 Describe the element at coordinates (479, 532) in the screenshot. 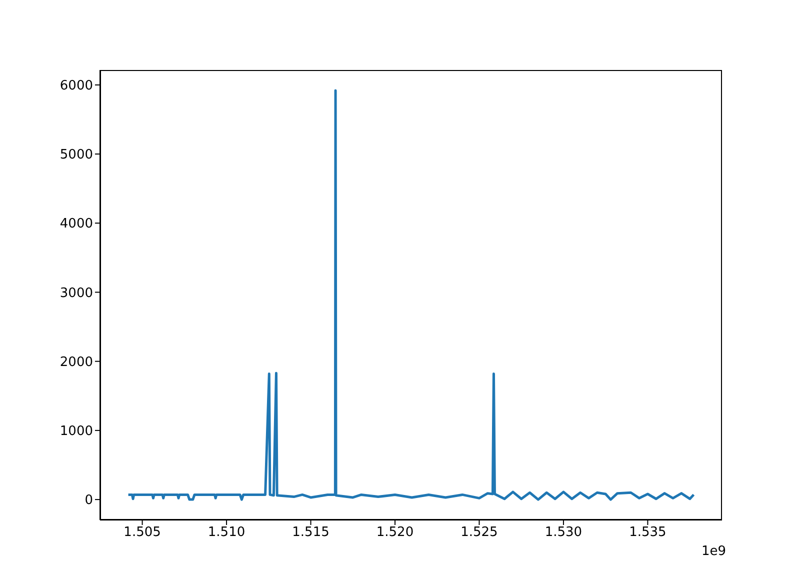

I see `x-tick-label: 1.525` at that location.